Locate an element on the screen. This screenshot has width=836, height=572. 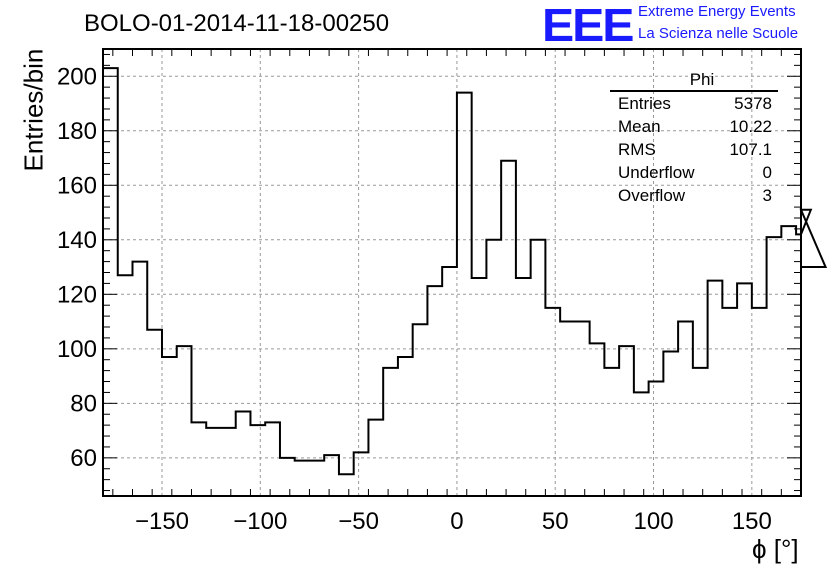
x-axis-label: ϕ [°] is located at coordinates (775, 549).